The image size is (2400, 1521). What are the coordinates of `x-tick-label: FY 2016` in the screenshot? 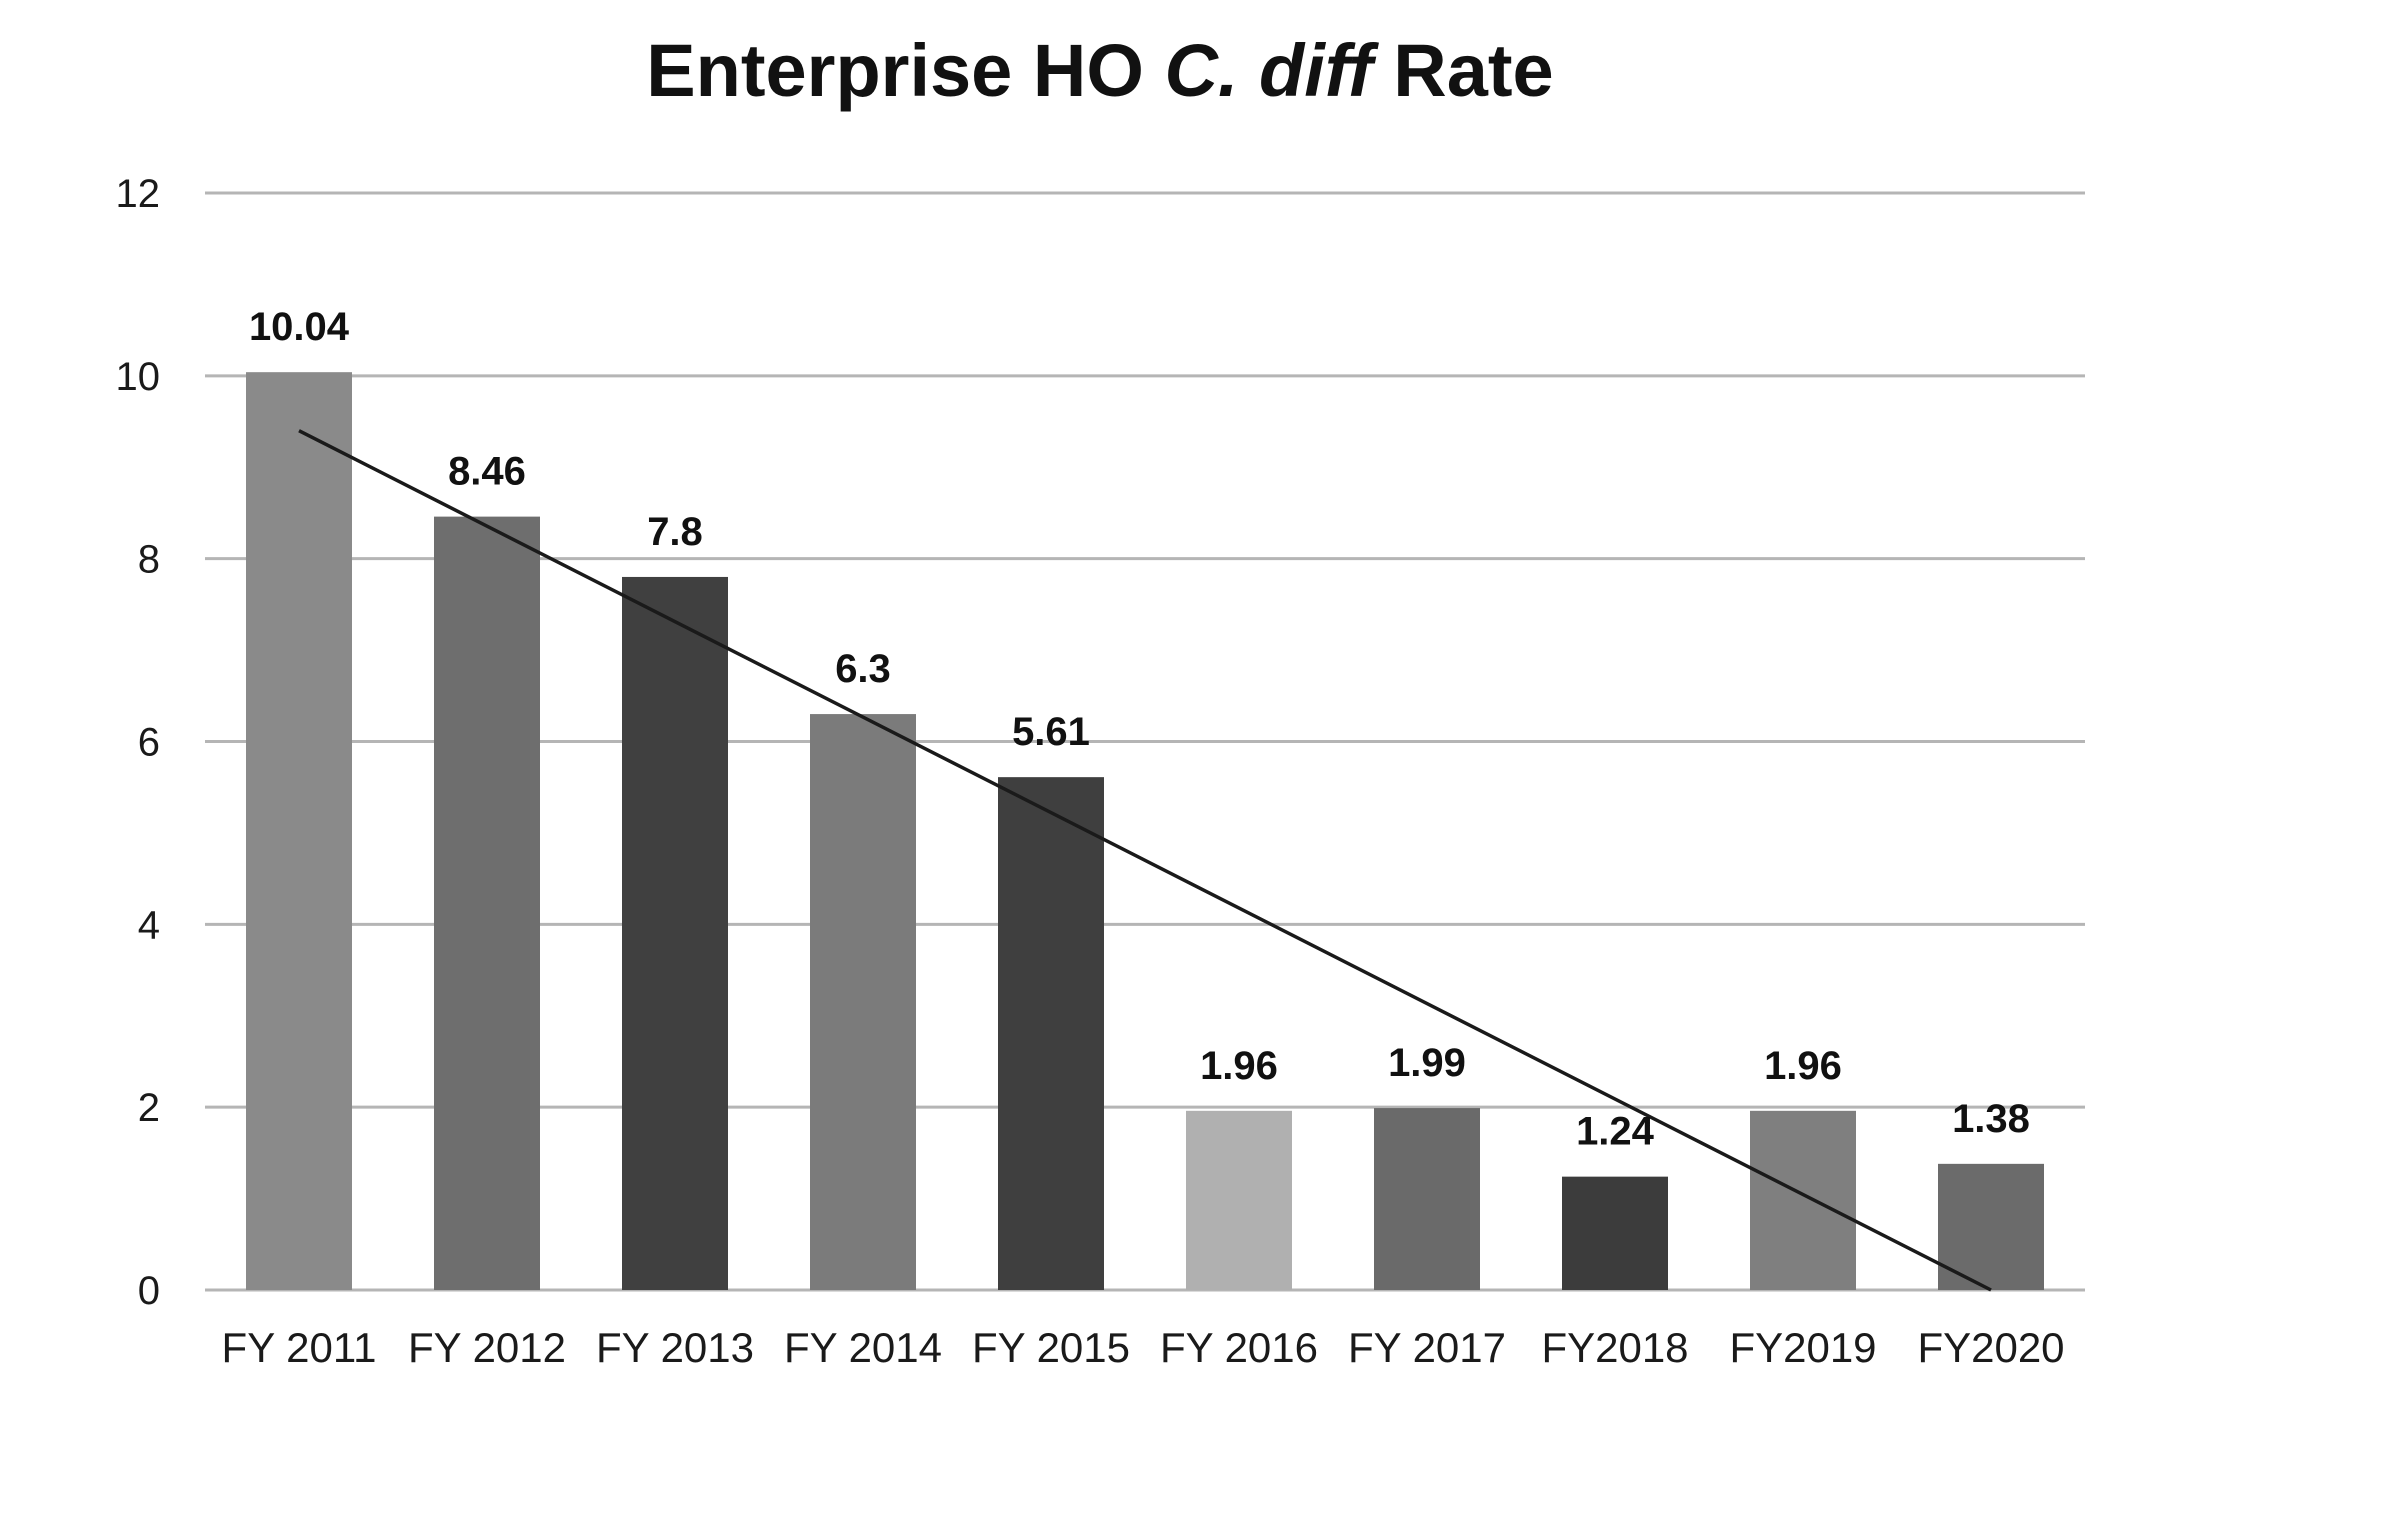 It's located at (1239, 1347).